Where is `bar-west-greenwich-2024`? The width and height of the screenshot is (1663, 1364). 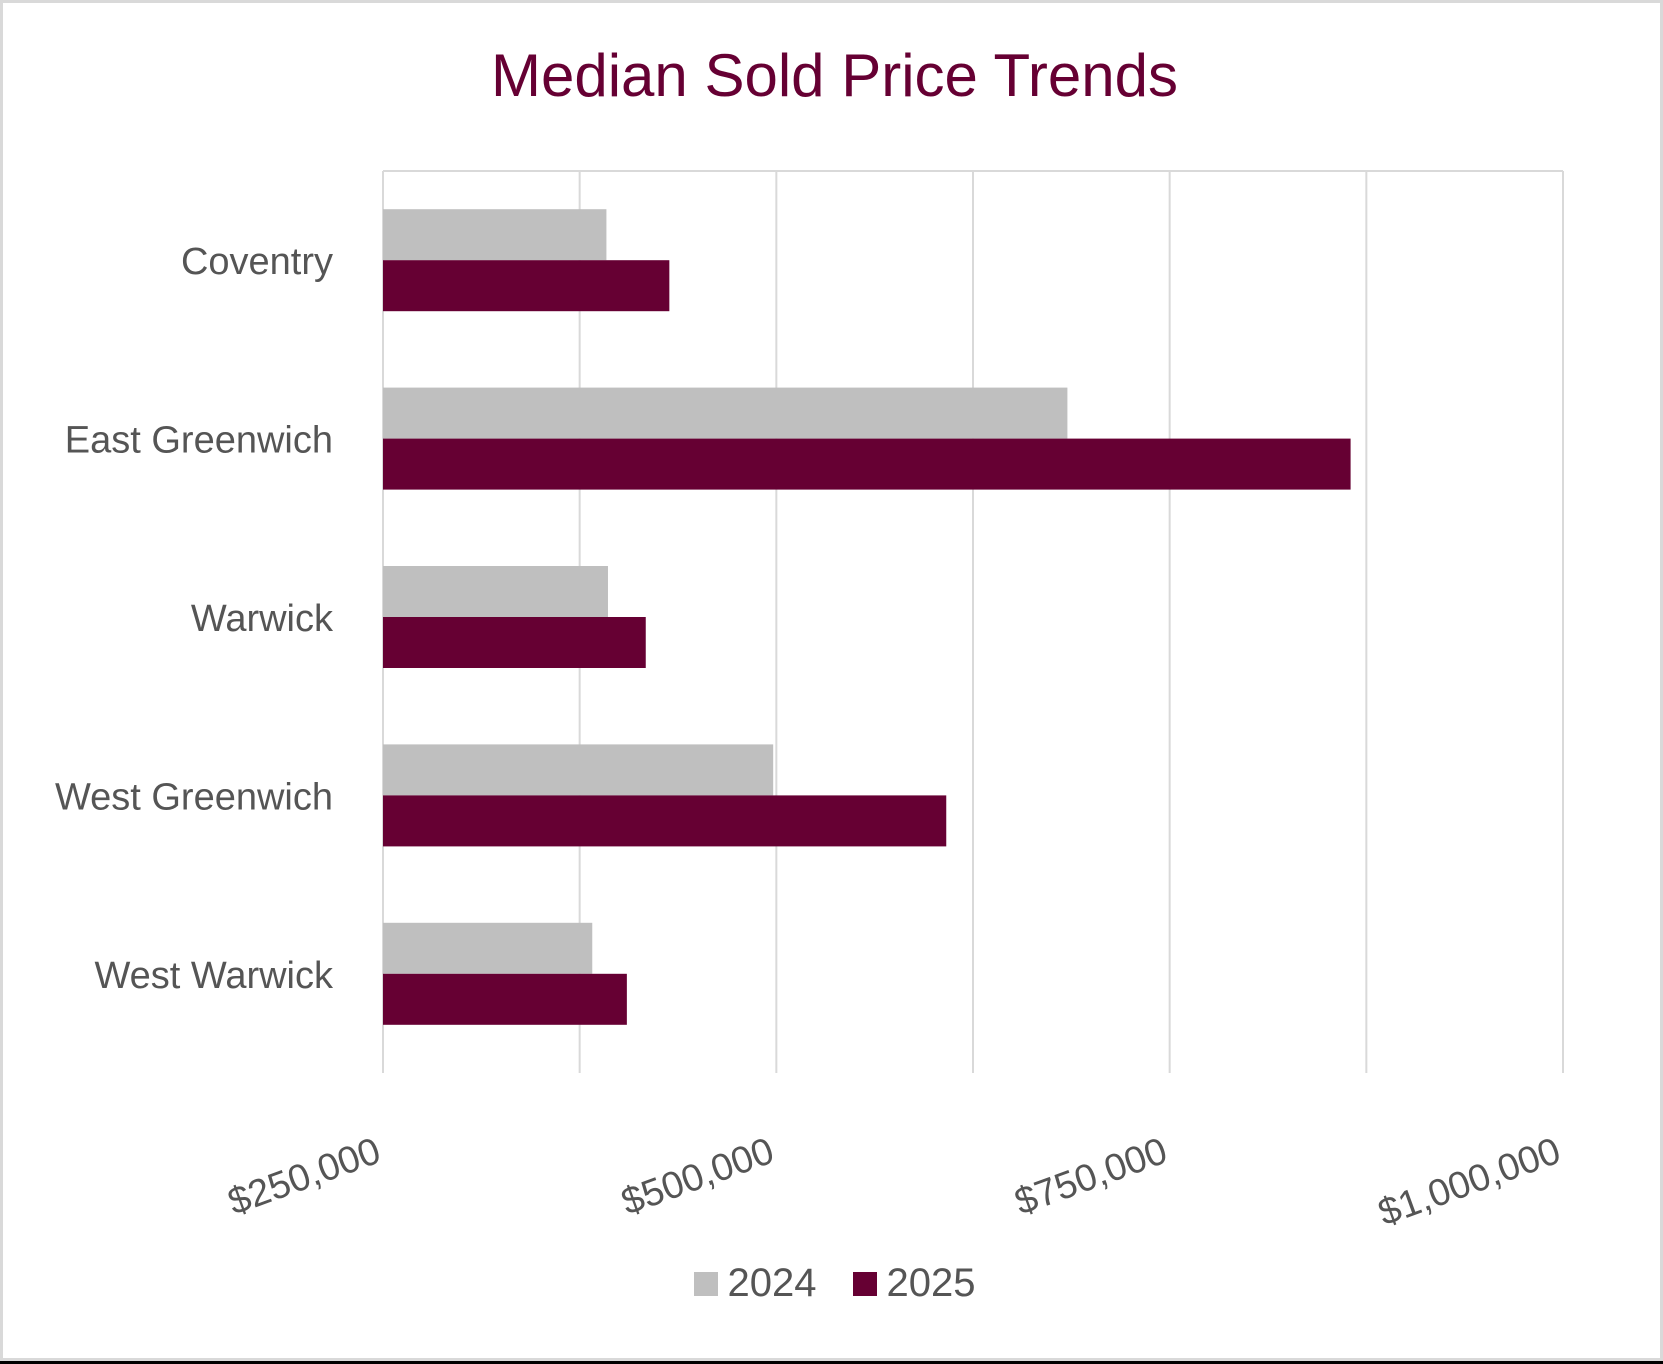
bar-west-greenwich-2024 is located at coordinates (578, 770).